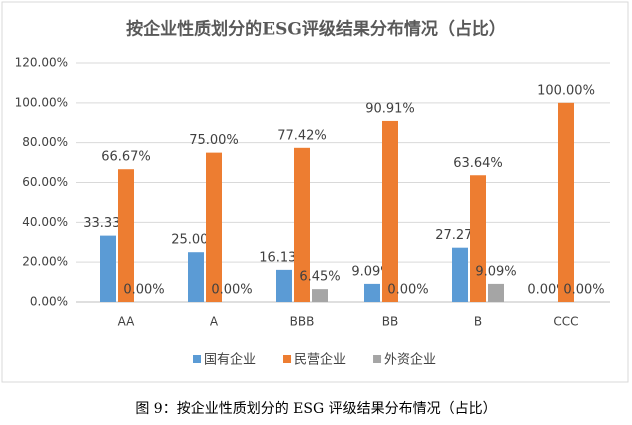 This screenshot has height=425, width=632. I want to click on y-tick-label: 80.00%, so click(45, 142).